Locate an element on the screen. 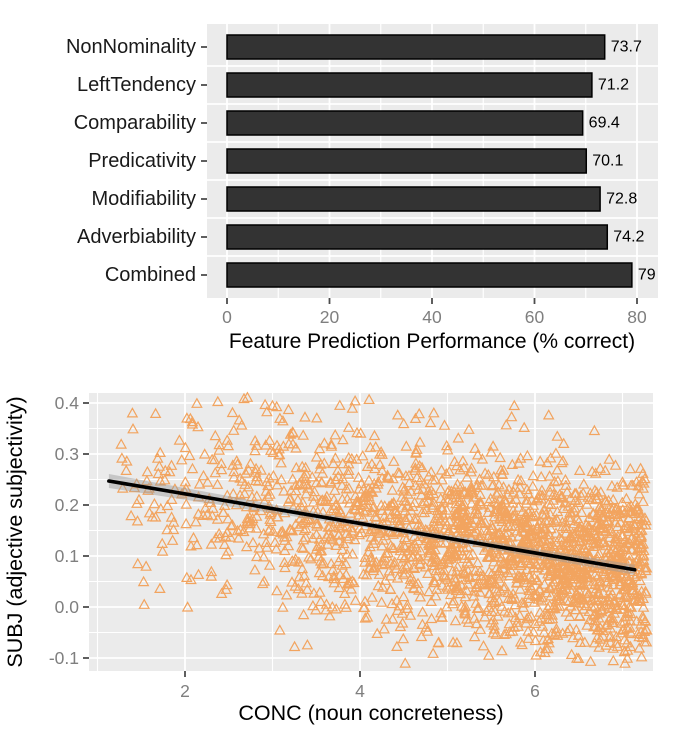 The height and width of the screenshot is (743, 677). x-axis-title: CONC (noun concreteness) is located at coordinates (370, 713).